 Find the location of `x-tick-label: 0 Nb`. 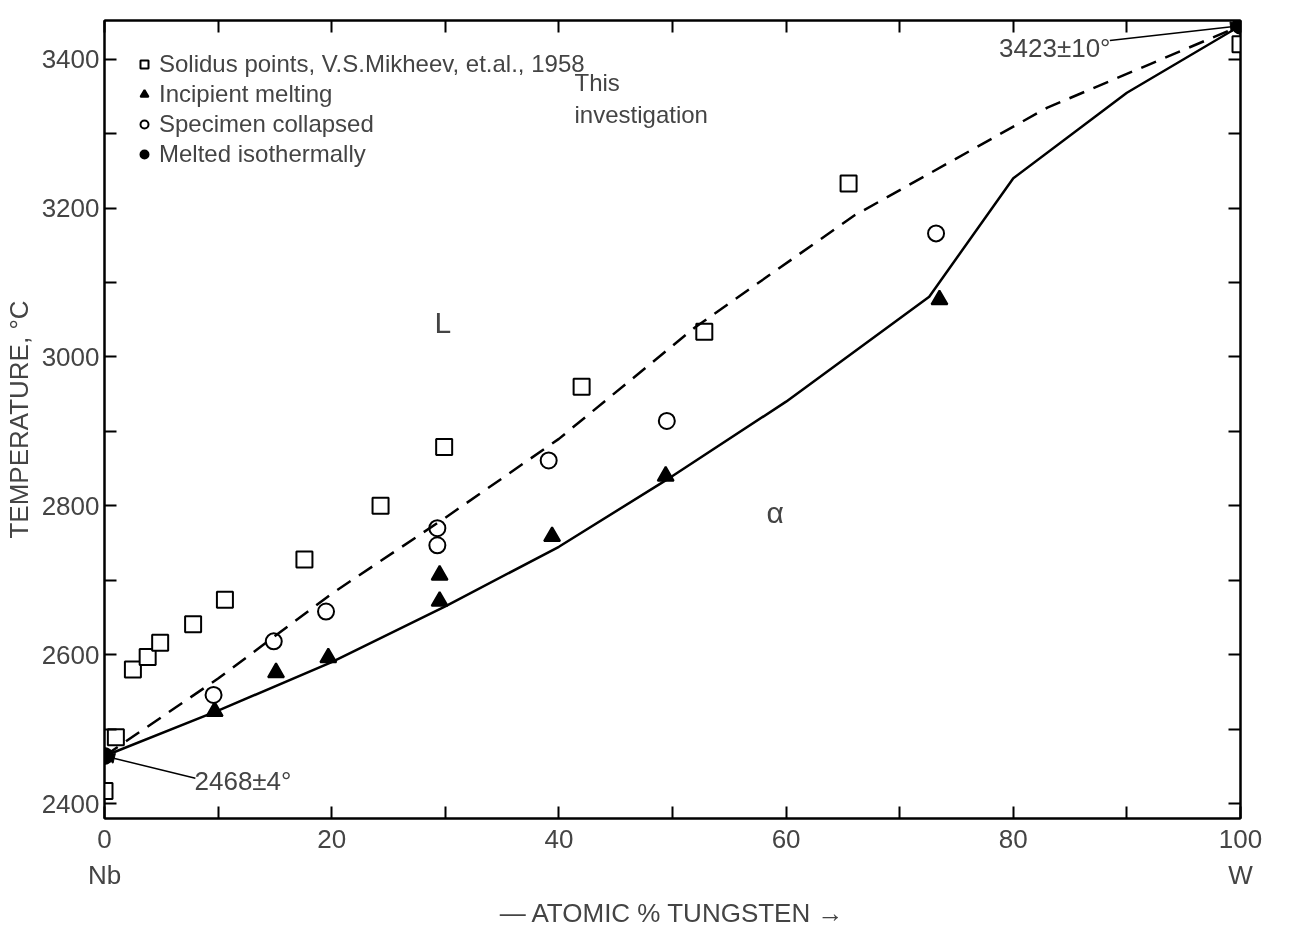

x-tick-label: 0 Nb is located at coordinates (104, 856).